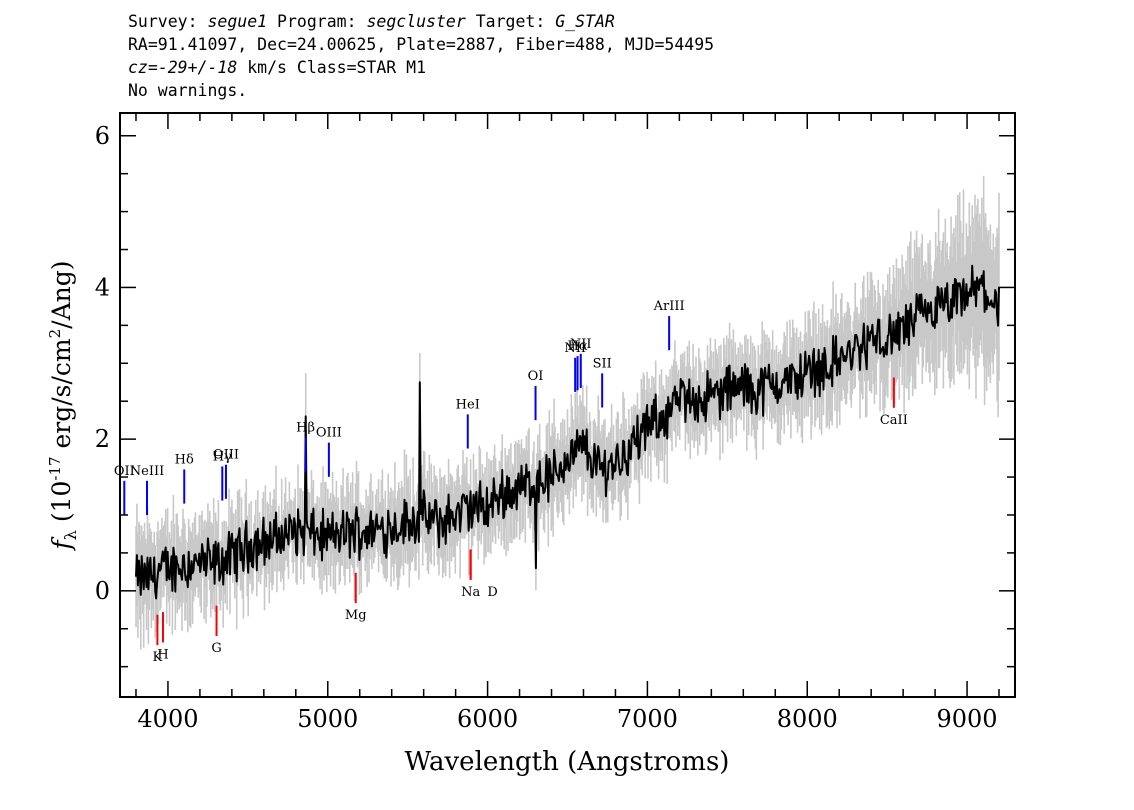 The width and height of the screenshot is (1134, 810). I want to click on emission-line-label: OI, so click(536, 376).